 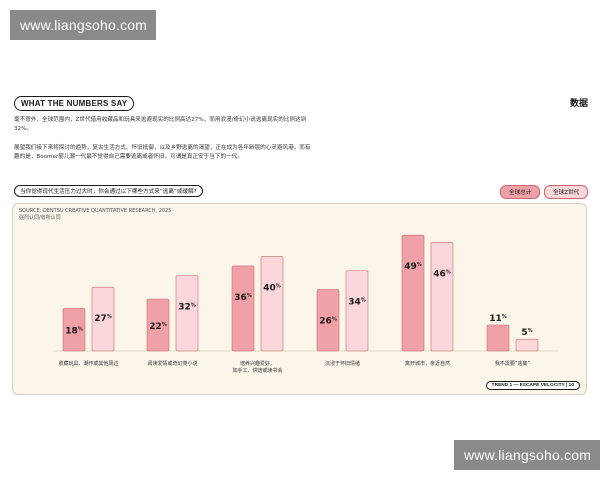 What do you see at coordinates (427, 363) in the screenshot?
I see `category-label: 离开城市，亲近自然` at bounding box center [427, 363].